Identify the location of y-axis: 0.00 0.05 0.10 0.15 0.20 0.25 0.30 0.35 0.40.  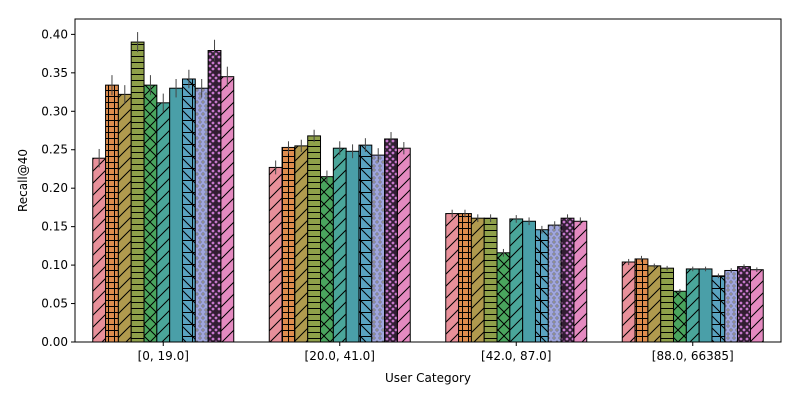
(58, 188).